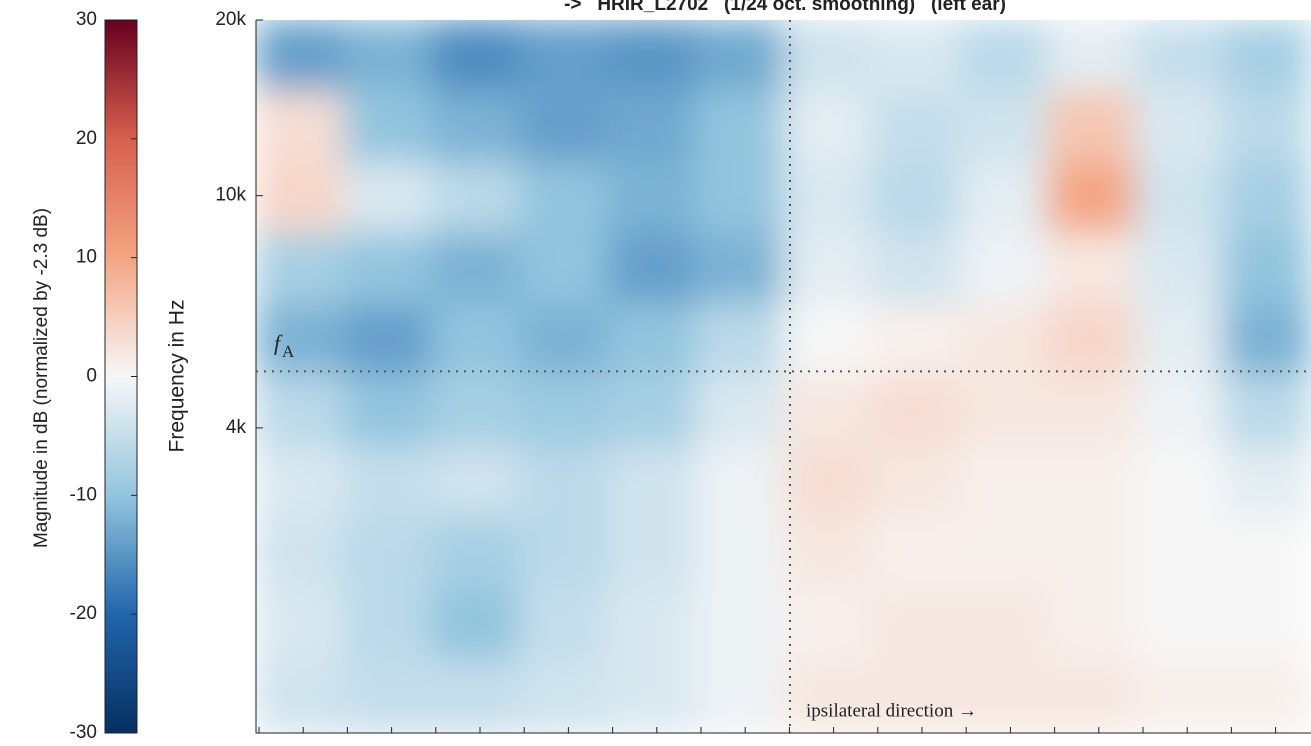 Image resolution: width=1311 pixels, height=746 pixels. What do you see at coordinates (86, 138) in the screenshot?
I see `colorbar-tick-label: 20` at bounding box center [86, 138].